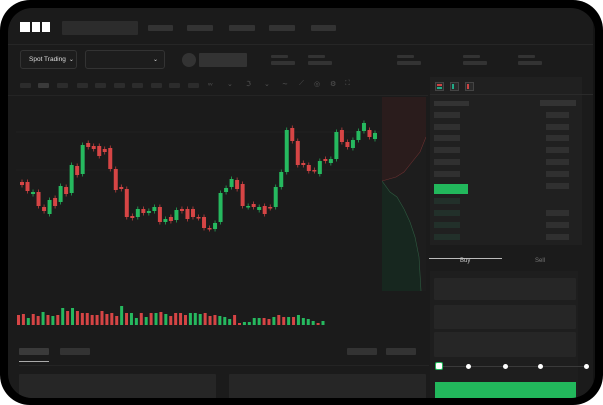  What do you see at coordinates (189, 60) in the screenshot?
I see `coin-avatar` at bounding box center [189, 60].